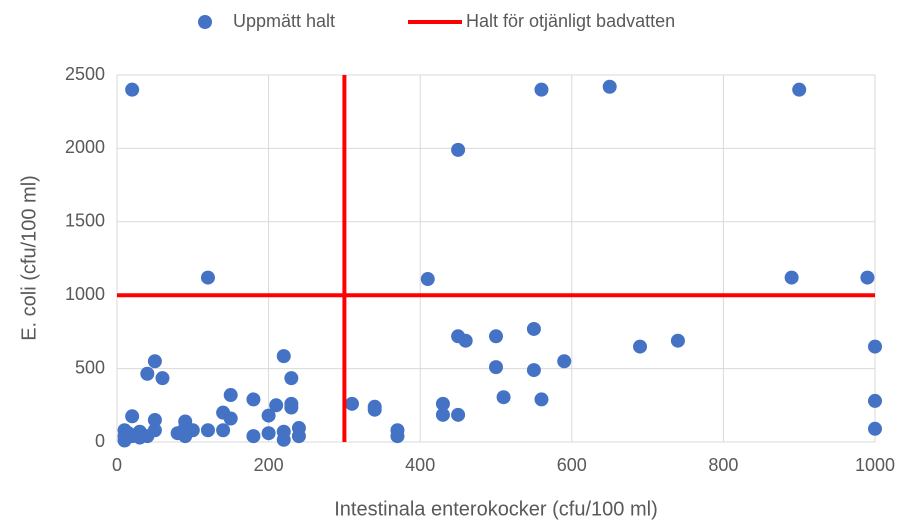 This screenshot has height=530, width=902. I want to click on x-tick-label: 800, so click(723, 465).